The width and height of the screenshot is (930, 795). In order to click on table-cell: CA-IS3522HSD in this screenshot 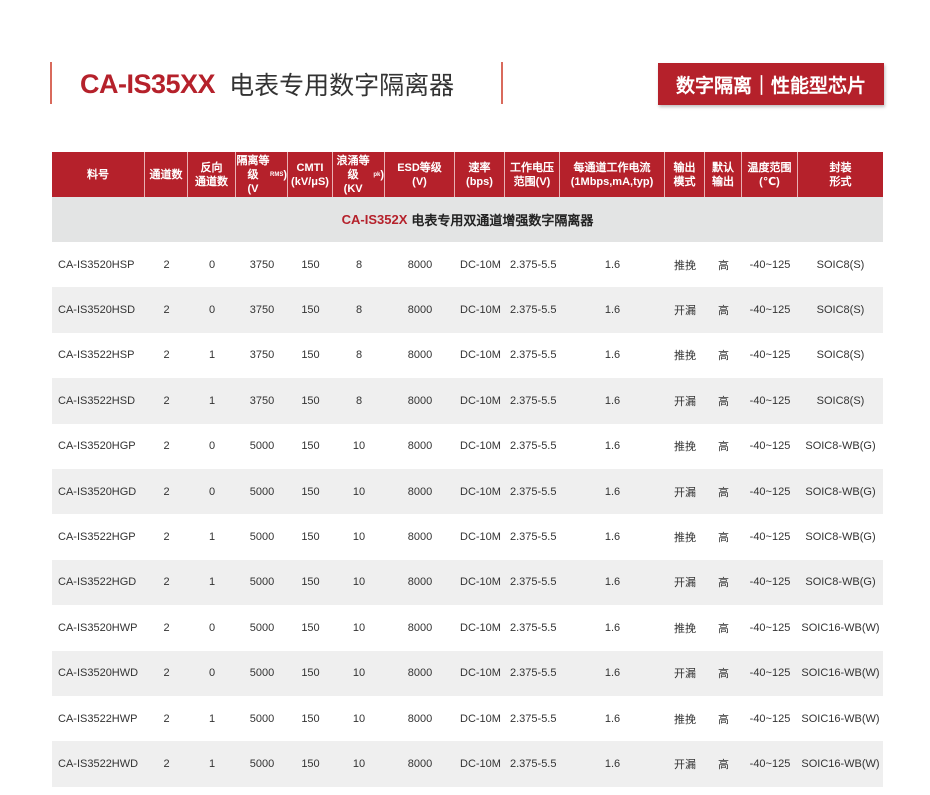, I will do `click(97, 400)`.